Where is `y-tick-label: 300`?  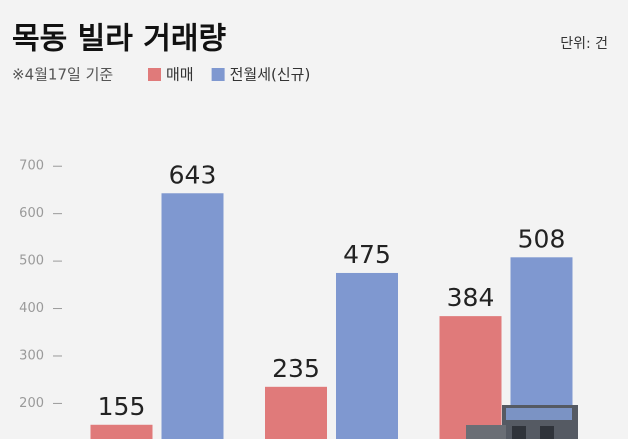 y-tick-label: 300 is located at coordinates (31, 355).